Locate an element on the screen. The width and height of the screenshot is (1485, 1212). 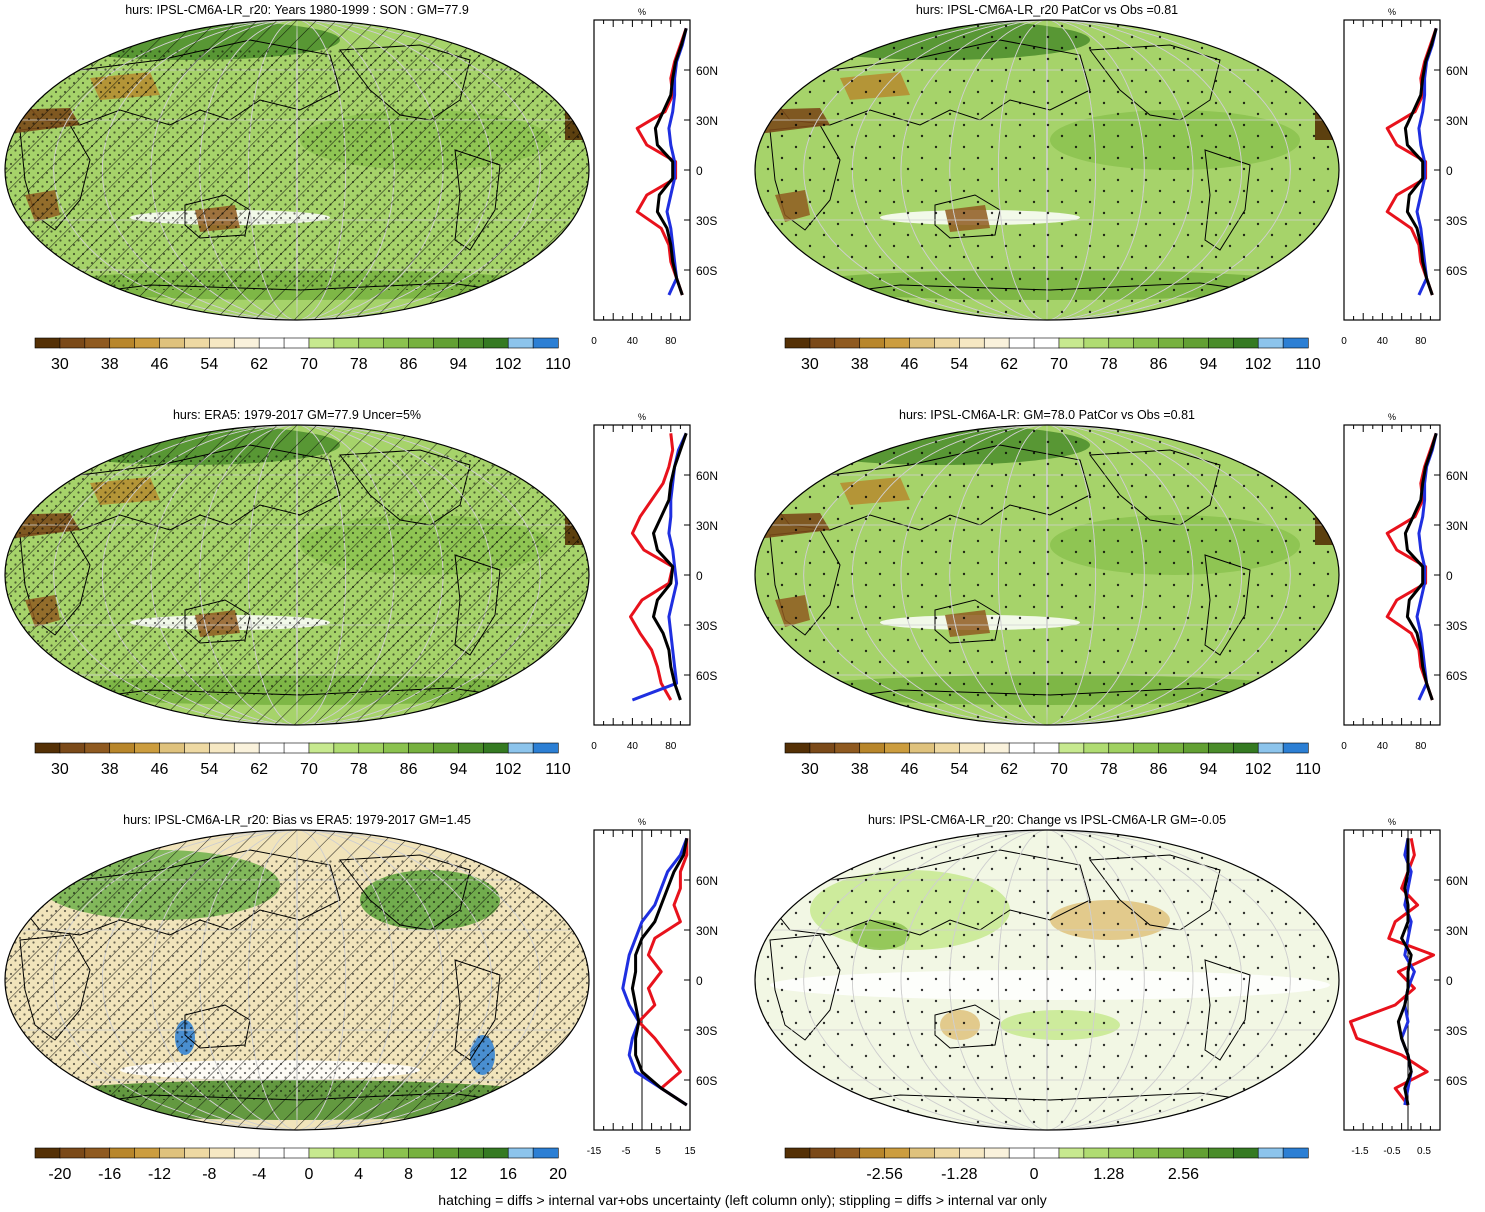
zonal-line-obs is located at coordinates (1426, 161).